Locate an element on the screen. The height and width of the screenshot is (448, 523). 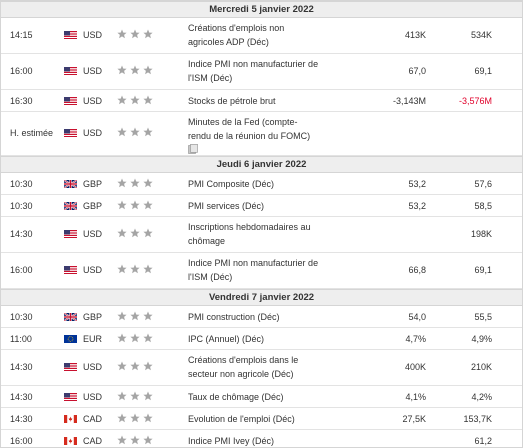
ca-flag-icon is located at coordinates (70, 419).